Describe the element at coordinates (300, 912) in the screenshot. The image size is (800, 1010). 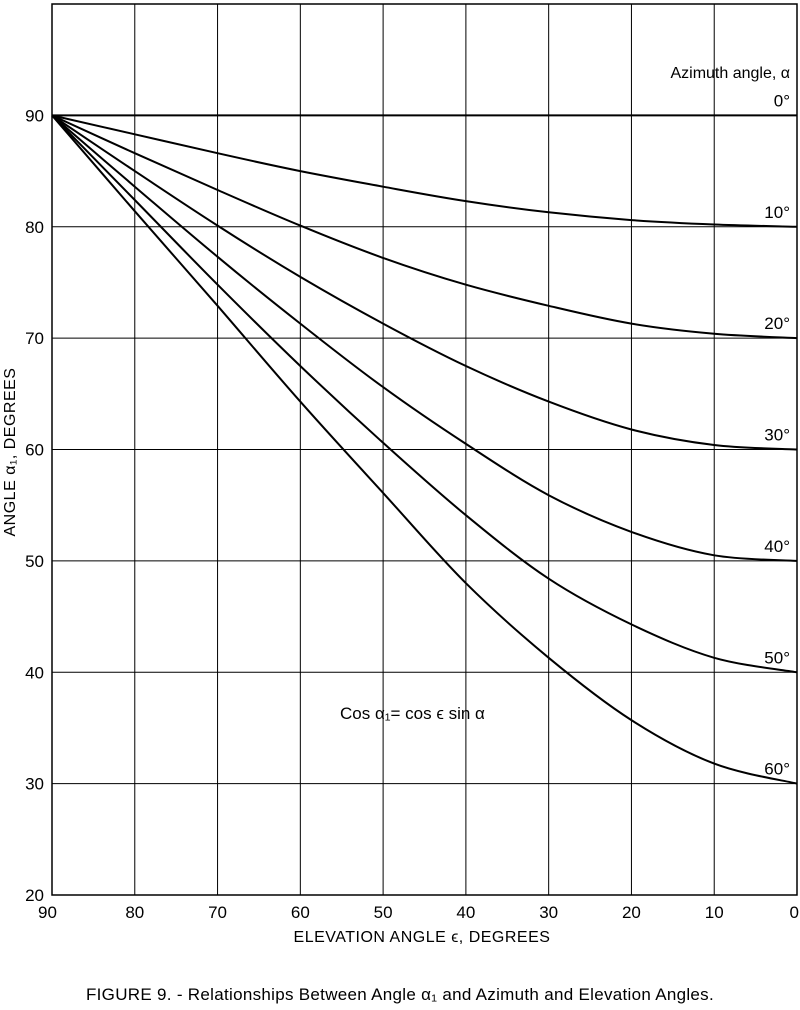
I see `x-tick-label: 60` at that location.